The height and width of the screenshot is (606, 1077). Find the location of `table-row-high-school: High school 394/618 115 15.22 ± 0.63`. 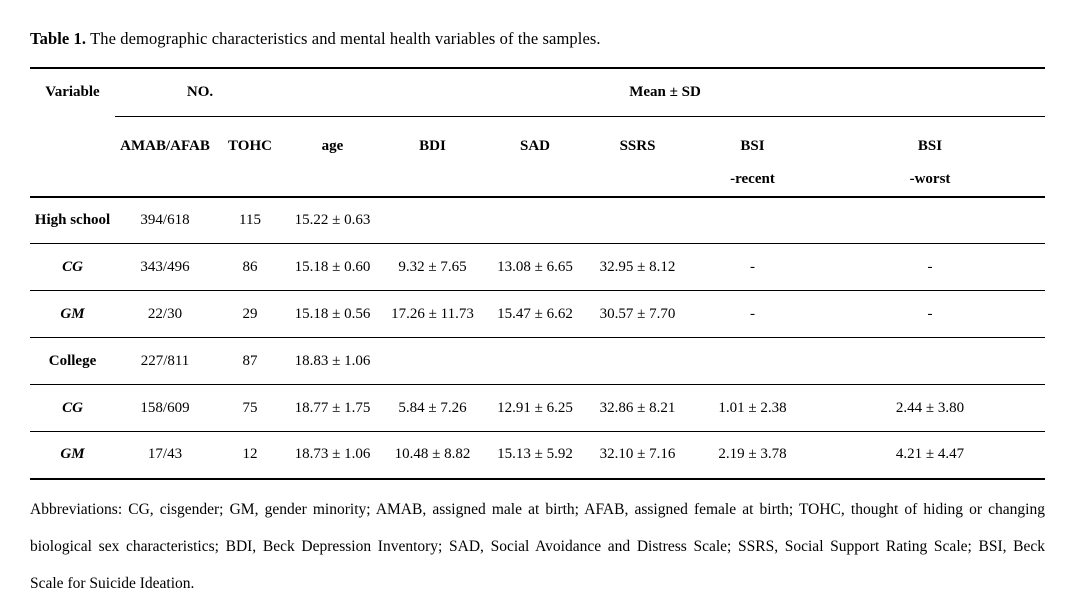

table-row-high-school: High school 394/618 115 15.22 ± 0.63 is located at coordinates (538, 220).